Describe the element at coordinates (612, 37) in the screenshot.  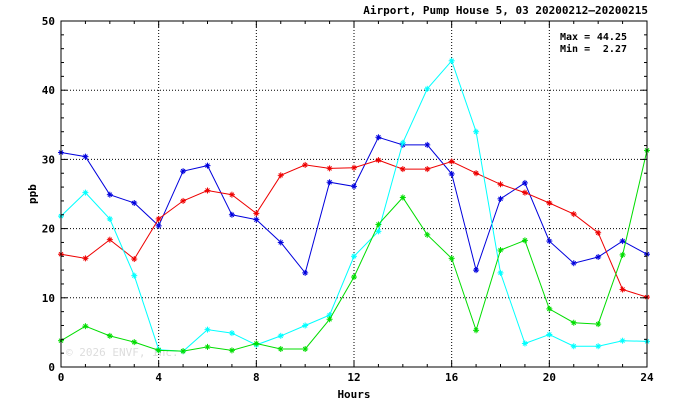
I see `max-value: 44.25` at that location.